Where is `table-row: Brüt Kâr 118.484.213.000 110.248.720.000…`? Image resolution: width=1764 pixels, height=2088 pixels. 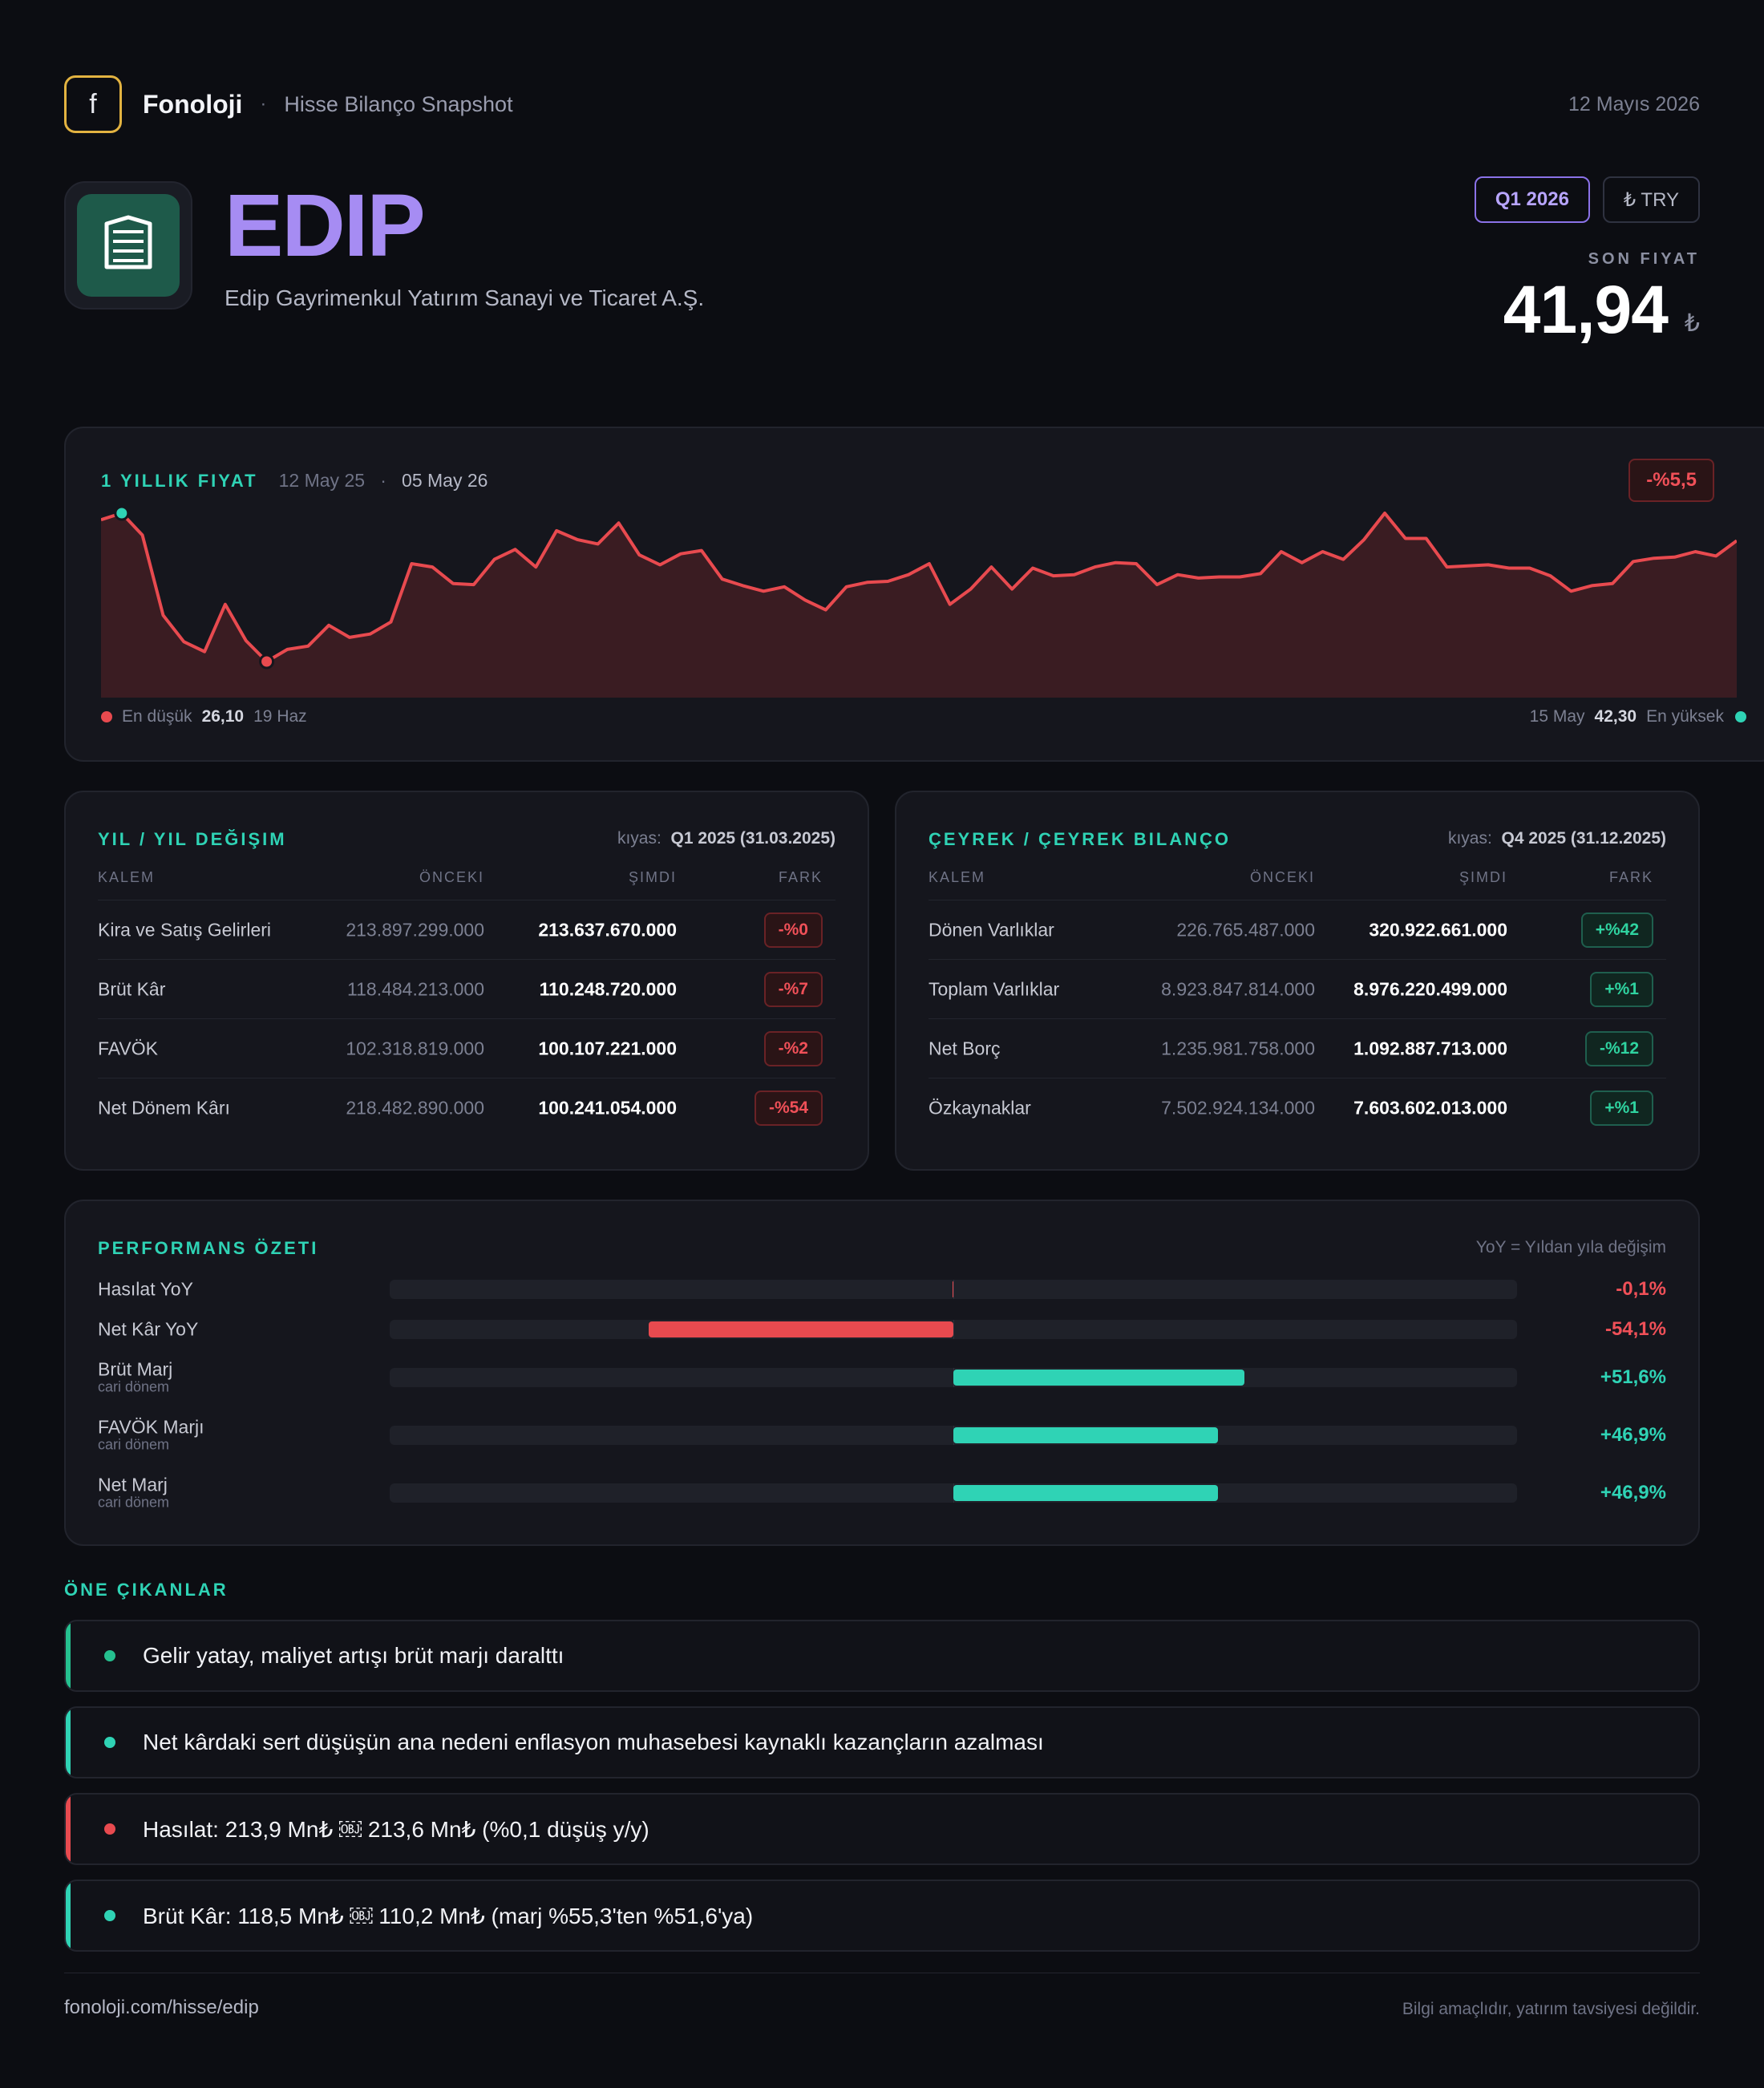
table-row: Brüt Kâr 118.484.213.000 110.248.720.000… is located at coordinates (466, 988).